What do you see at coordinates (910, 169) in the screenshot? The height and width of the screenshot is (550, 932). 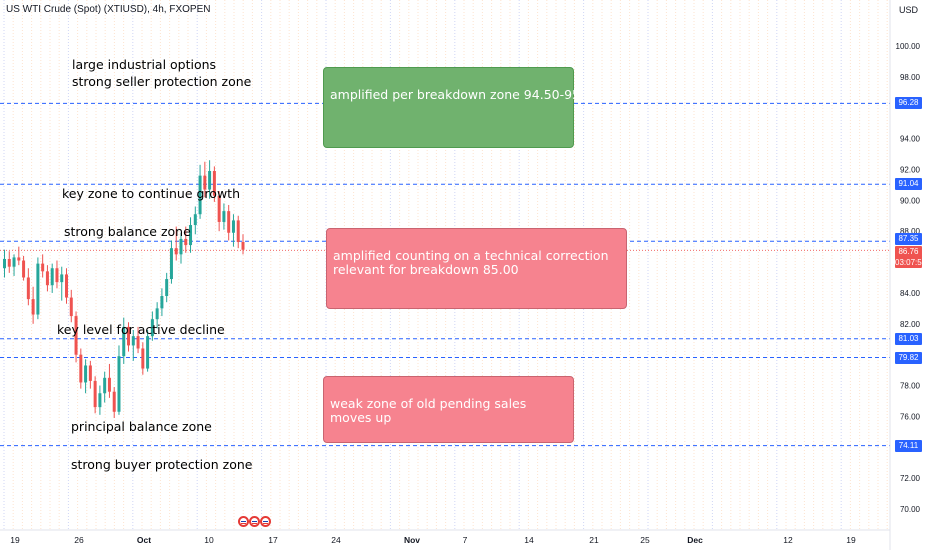 I see `price-tick-label: 92.00` at bounding box center [910, 169].